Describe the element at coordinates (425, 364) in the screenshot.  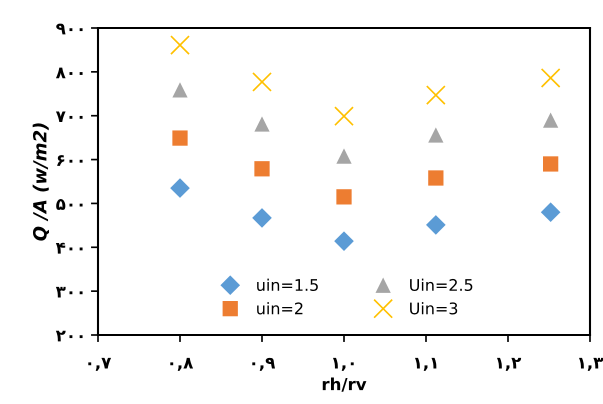
I see `x-tick-label: ۱,۱` at that location.